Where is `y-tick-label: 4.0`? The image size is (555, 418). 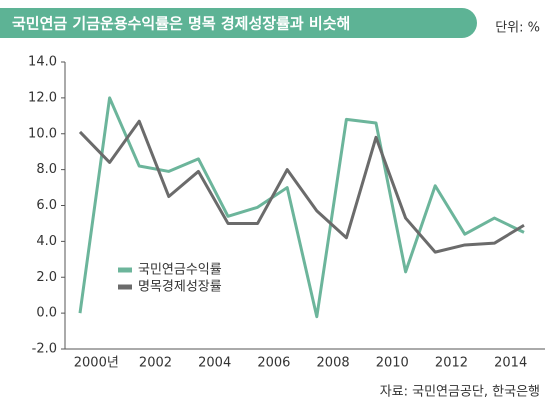 y-tick-label: 4.0 is located at coordinates (46, 241).